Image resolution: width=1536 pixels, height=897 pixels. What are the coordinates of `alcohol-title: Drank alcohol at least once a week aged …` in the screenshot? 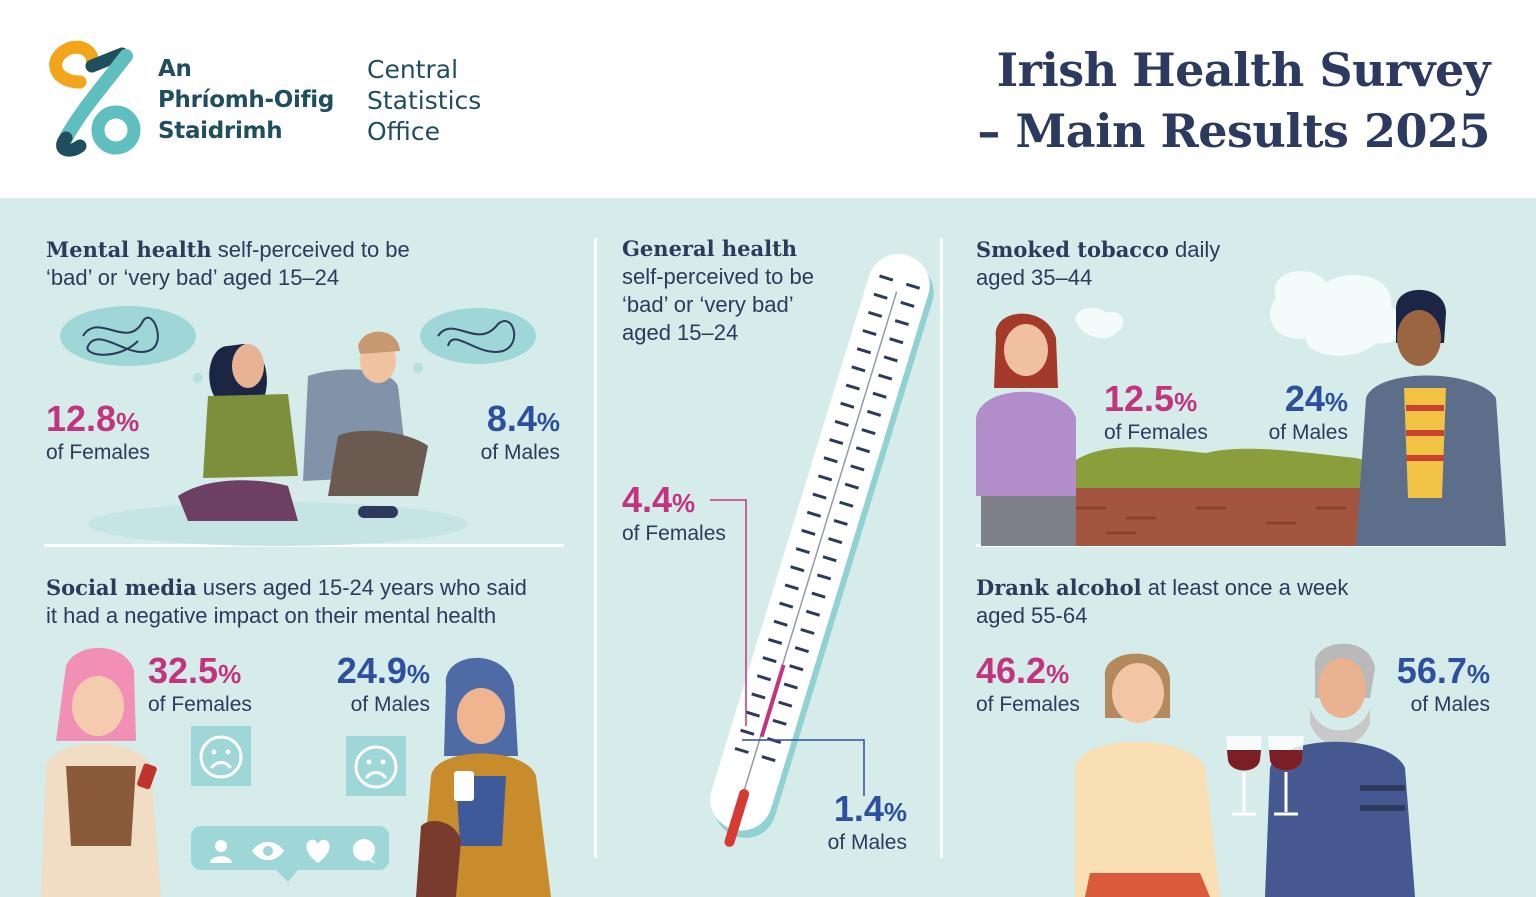 It's located at (1236, 602).